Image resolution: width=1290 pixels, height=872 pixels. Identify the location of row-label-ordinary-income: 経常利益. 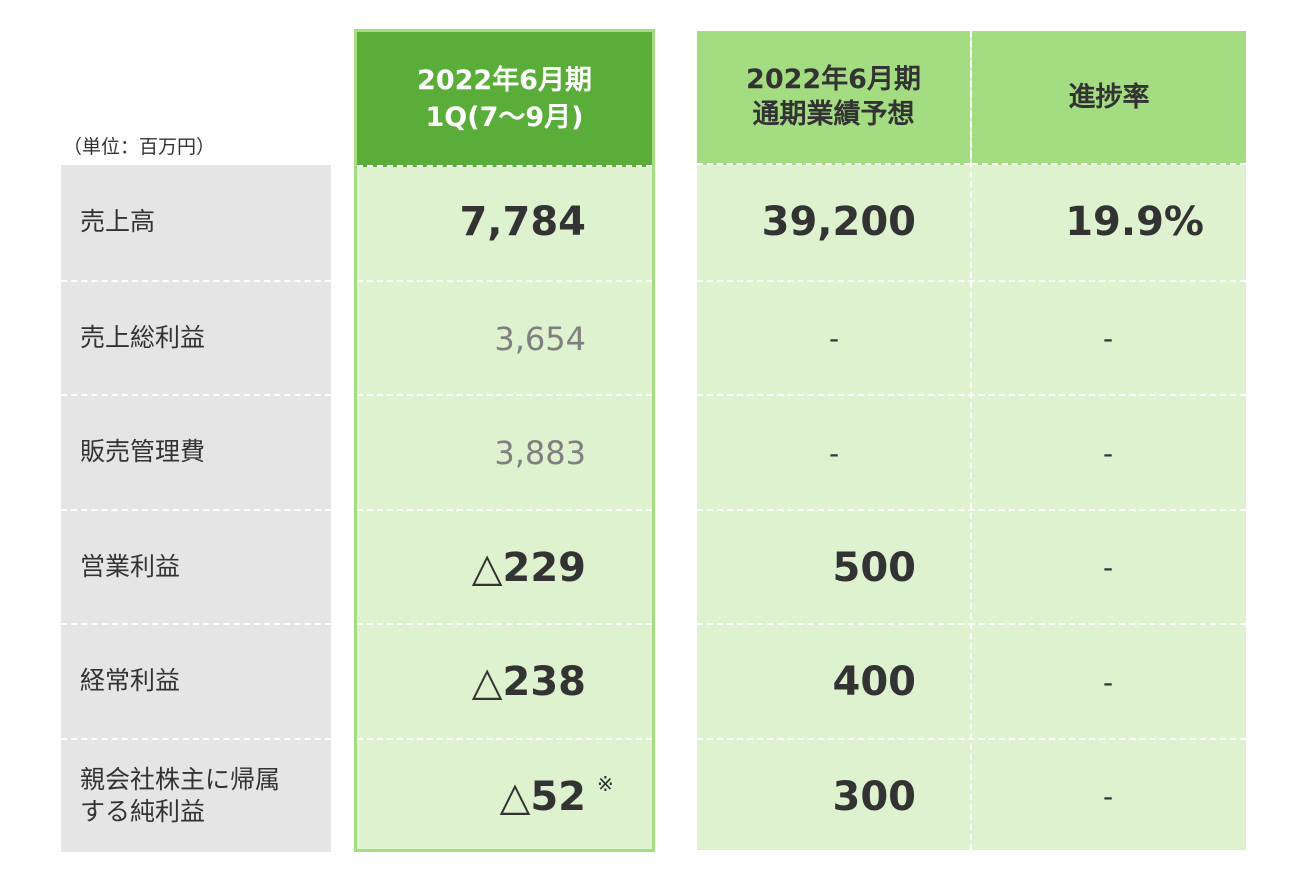
(196, 680).